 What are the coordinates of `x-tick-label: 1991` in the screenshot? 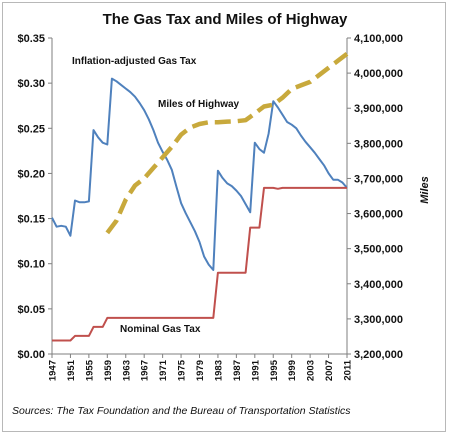 It's located at (255, 370).